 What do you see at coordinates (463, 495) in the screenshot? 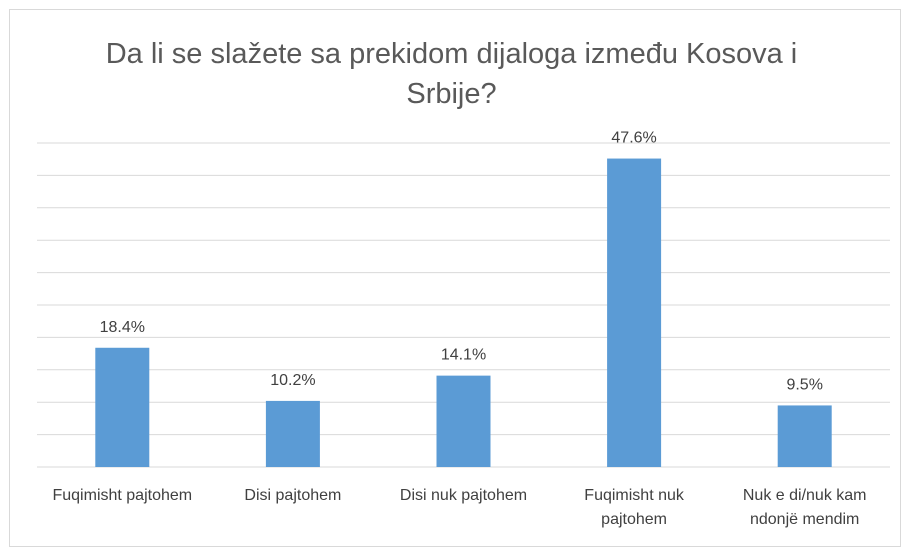
I see `x-tick-label: Disi nuk pajtohem` at bounding box center [463, 495].